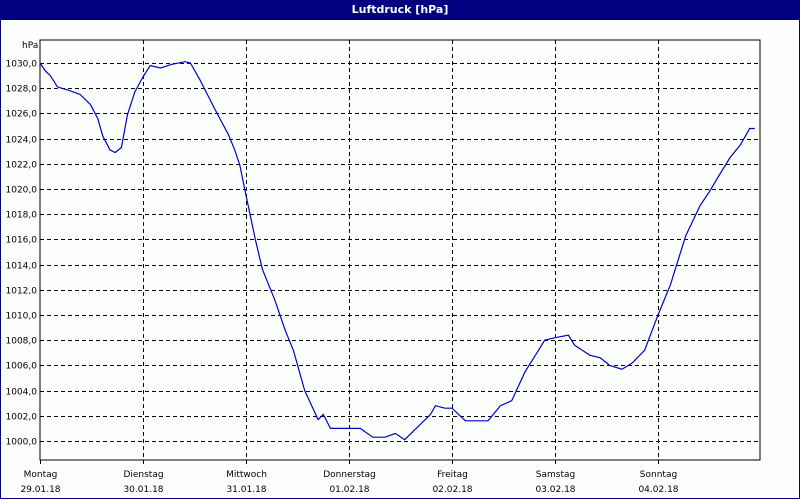  What do you see at coordinates (22, 367) in the screenshot?
I see `y-tick-label: 1006,0` at bounding box center [22, 367].